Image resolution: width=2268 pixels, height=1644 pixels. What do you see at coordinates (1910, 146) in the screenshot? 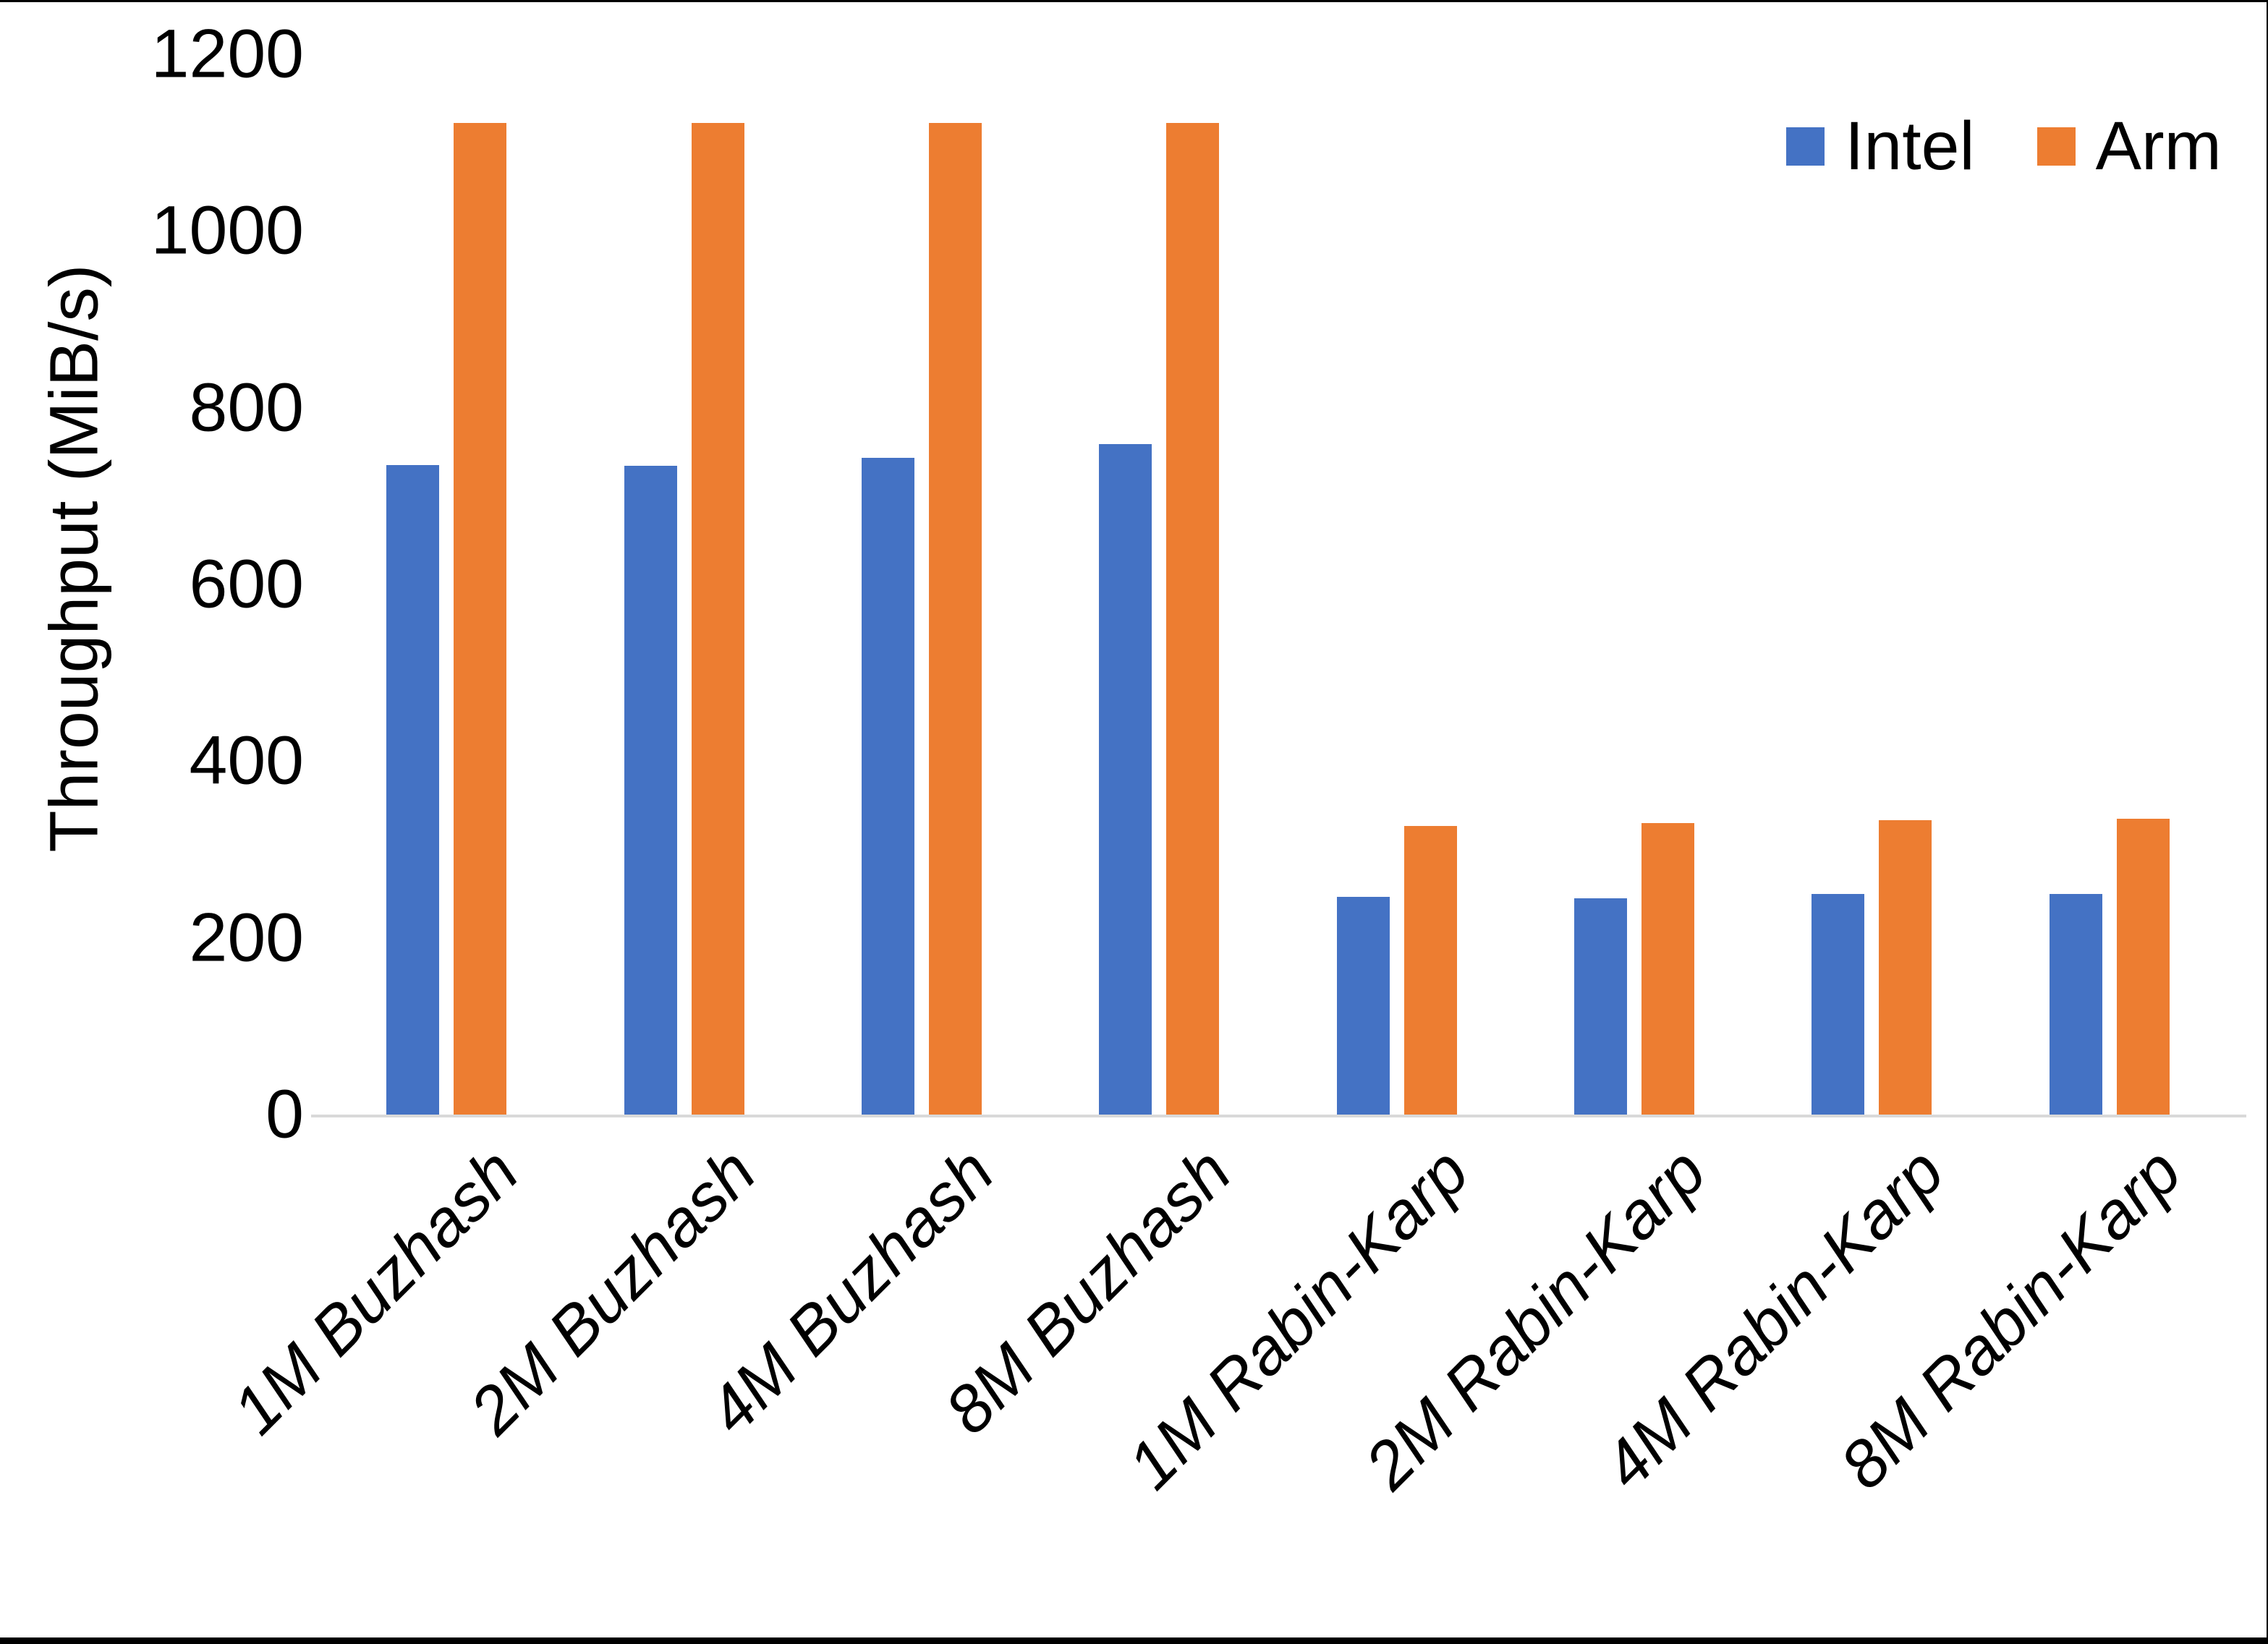
I see `legend-label-intel: Intel` at bounding box center [1910, 146].